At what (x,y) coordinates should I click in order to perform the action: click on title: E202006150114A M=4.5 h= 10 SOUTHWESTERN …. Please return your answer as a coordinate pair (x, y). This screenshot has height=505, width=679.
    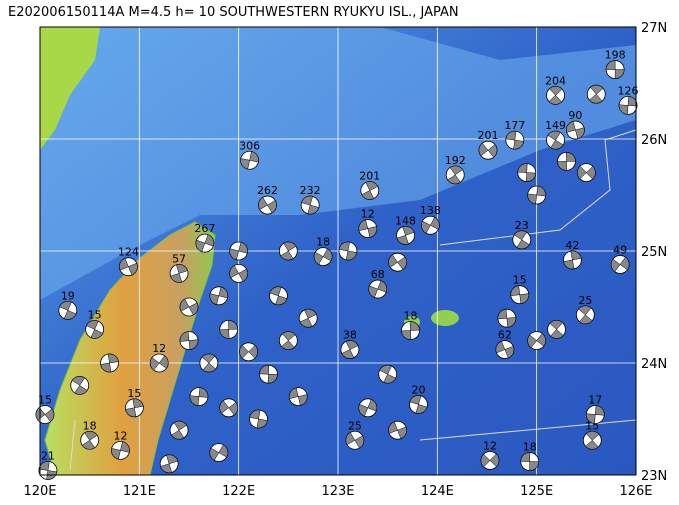
    Looking at the image, I should click on (233, 12).